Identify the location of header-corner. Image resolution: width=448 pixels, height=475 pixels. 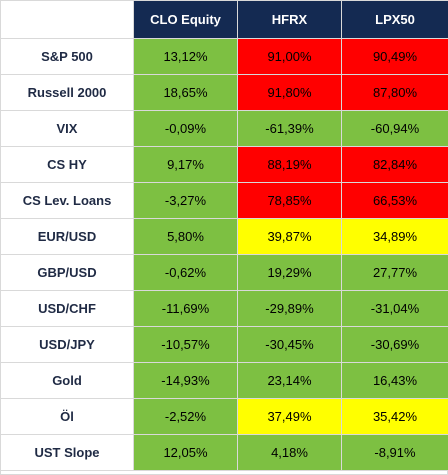
(67, 20).